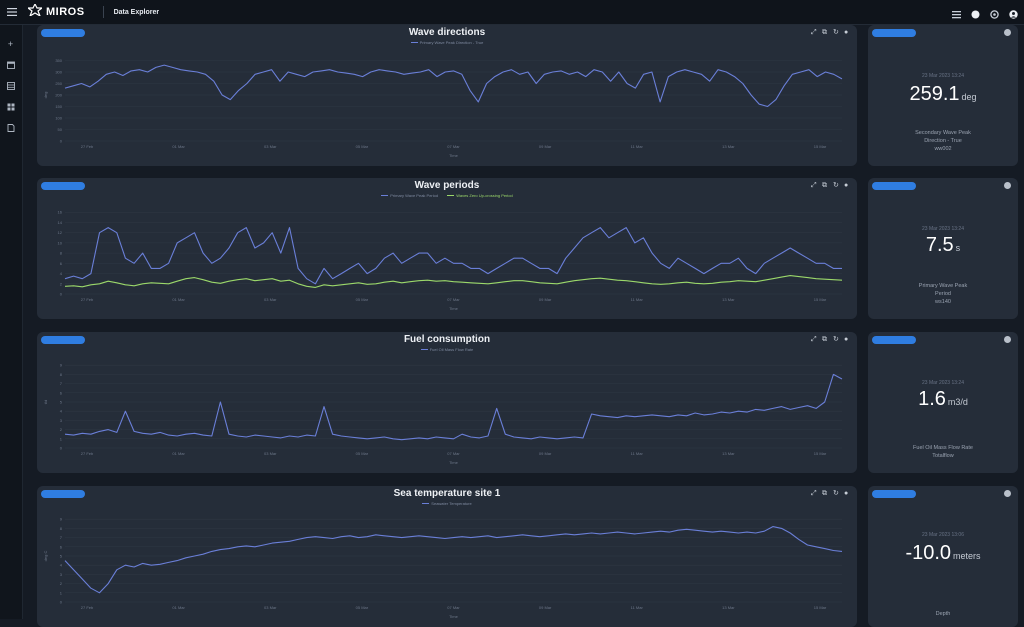 This screenshot has height=627, width=1024. Describe the element at coordinates (1013, 12) in the screenshot. I see `user-icon` at that location.